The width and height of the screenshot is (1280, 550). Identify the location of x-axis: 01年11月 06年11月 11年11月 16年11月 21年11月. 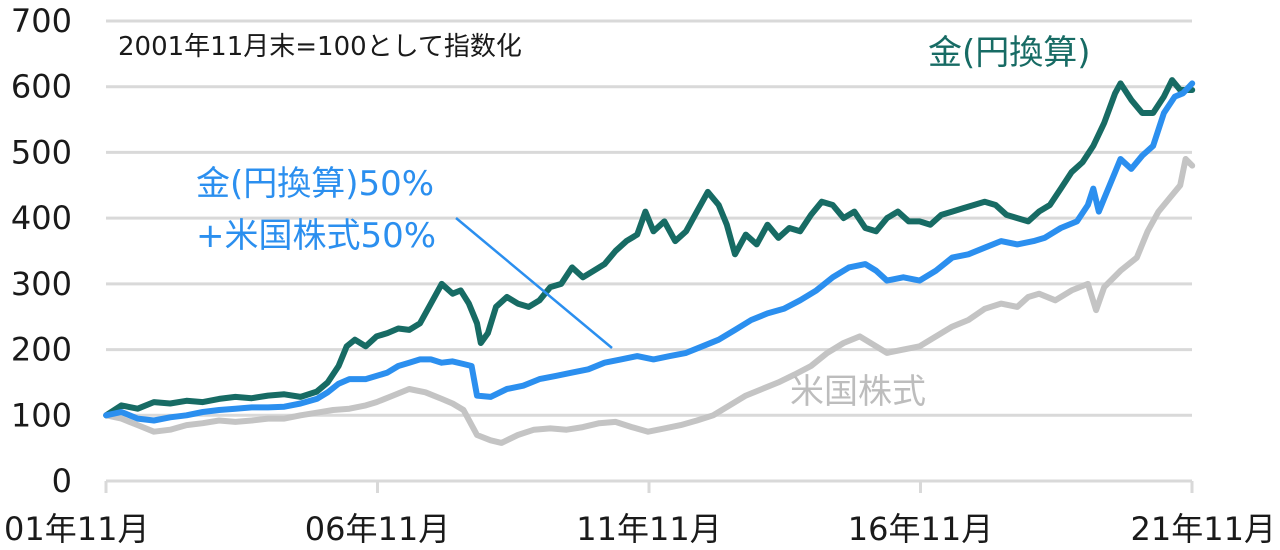
(640, 513).